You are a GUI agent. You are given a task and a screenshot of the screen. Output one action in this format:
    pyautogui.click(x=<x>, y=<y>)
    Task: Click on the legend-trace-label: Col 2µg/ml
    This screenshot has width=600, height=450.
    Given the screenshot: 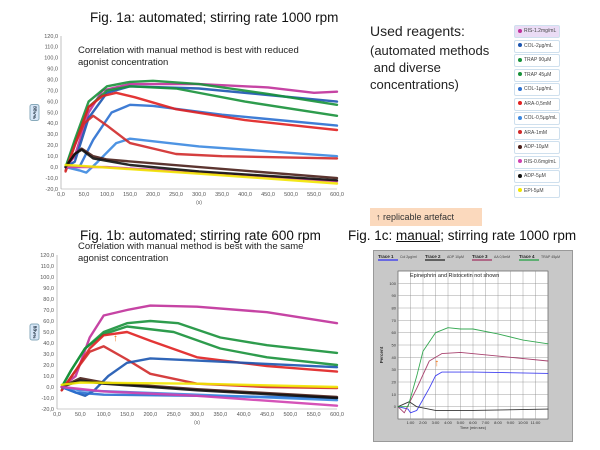 What is the action you would take?
    pyautogui.click(x=408, y=257)
    